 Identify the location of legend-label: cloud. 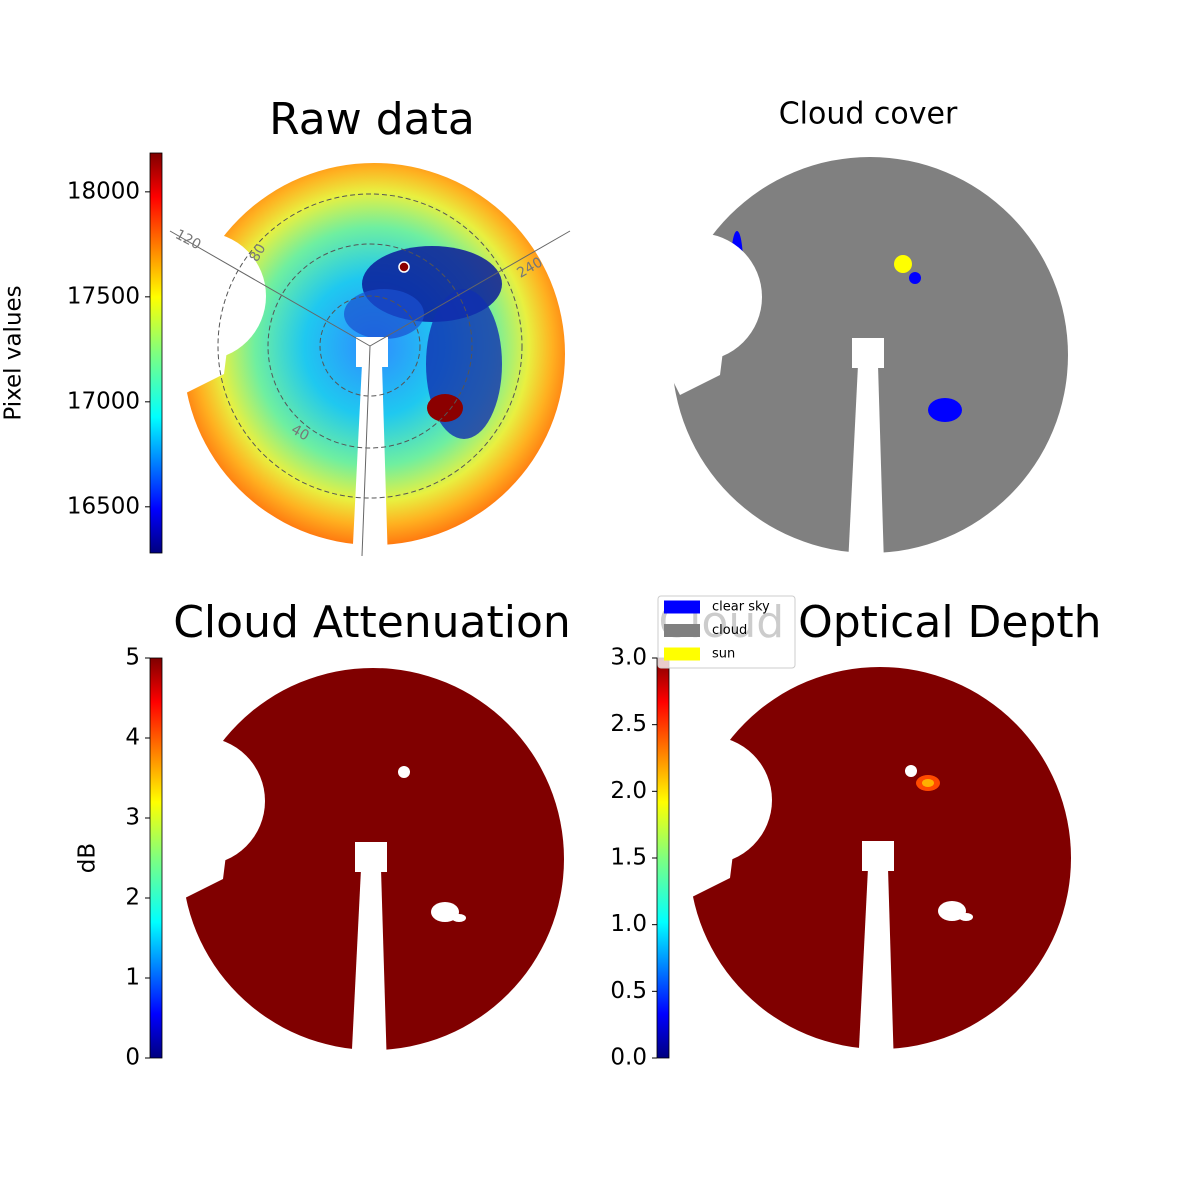
(729, 630).